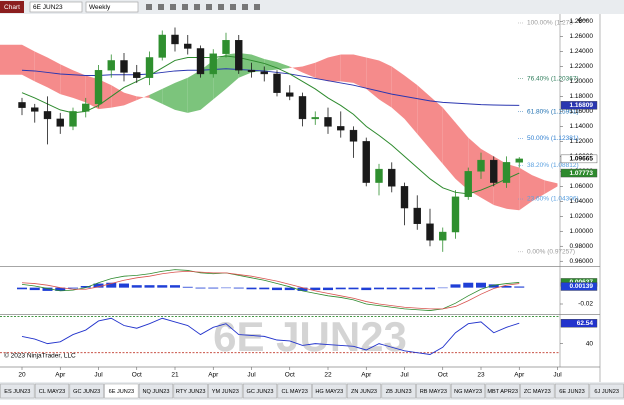 The image size is (624, 405). Describe the element at coordinates (310, 336) in the screenshot. I see `watermark: 6E JUN23` at that location.